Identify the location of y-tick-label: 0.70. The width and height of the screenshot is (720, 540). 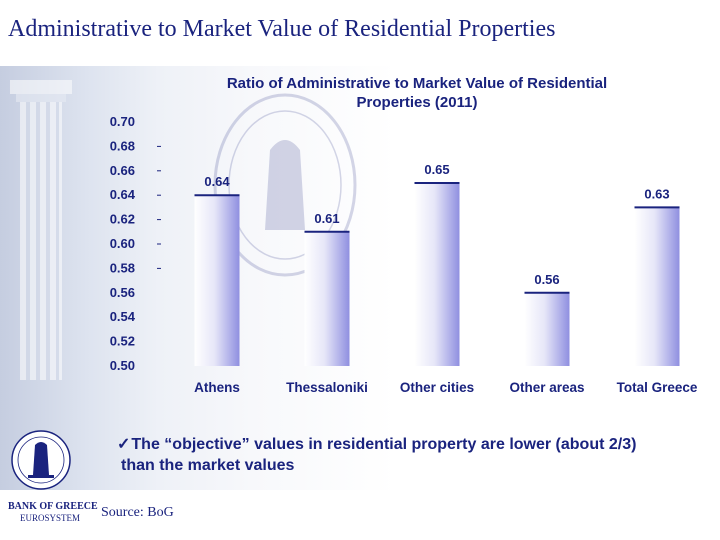
(122, 121).